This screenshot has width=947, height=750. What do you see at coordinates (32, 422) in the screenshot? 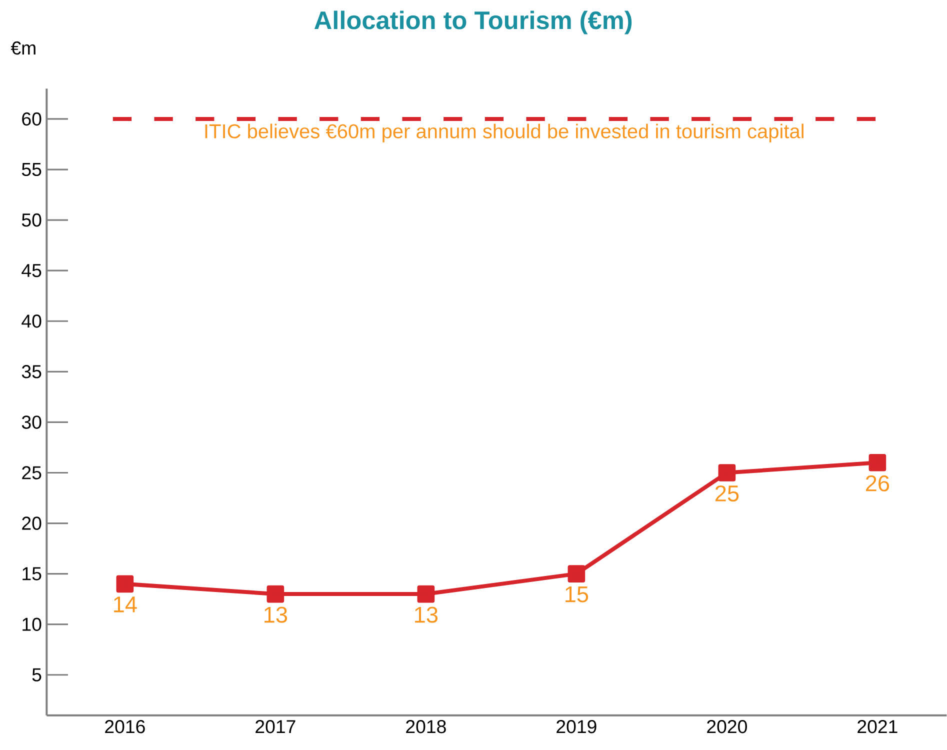
I see `y-tick-label: 30` at bounding box center [32, 422].